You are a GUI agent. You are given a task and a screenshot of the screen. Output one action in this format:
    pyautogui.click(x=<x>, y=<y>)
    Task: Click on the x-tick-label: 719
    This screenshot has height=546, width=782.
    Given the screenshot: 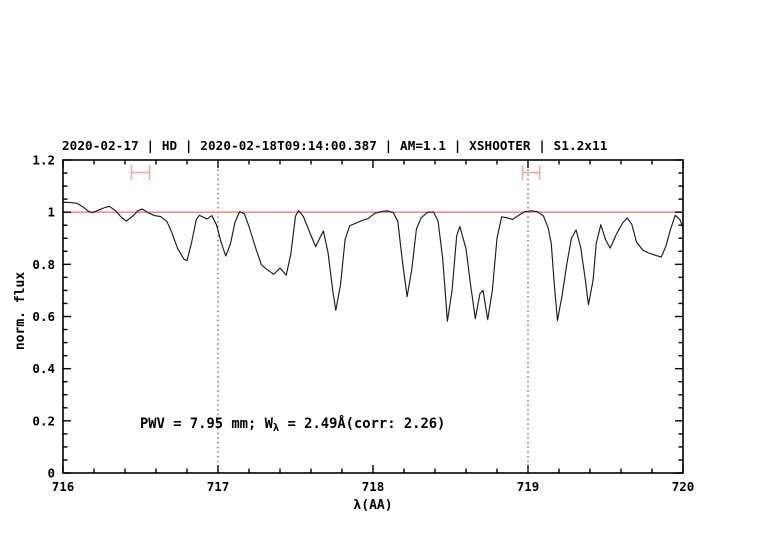 What is the action you would take?
    pyautogui.click(x=528, y=486)
    